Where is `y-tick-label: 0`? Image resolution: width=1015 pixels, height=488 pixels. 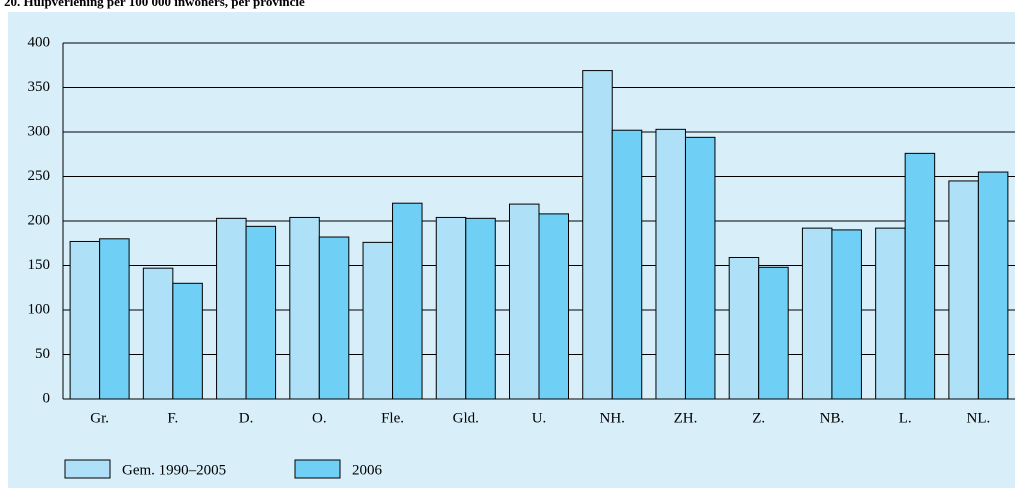
y-tick-label: 0 is located at coordinates (47, 398).